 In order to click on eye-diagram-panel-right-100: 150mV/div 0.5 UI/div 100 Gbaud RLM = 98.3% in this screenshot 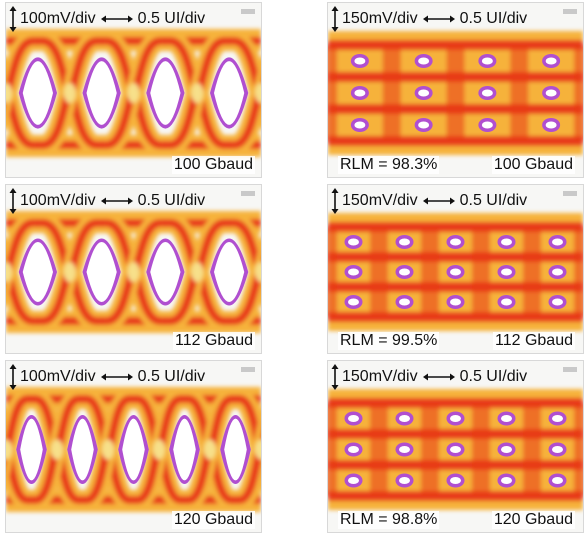, I will do `click(455, 90)`.